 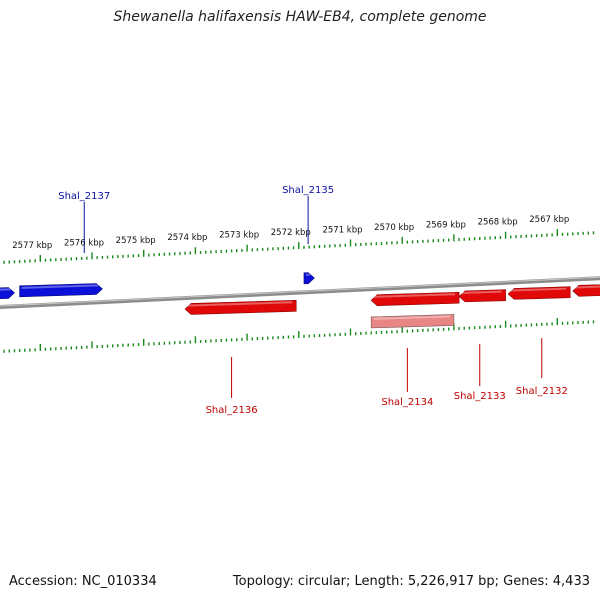 I want to click on scale-label: 2577 kbp, so click(x=32, y=246).